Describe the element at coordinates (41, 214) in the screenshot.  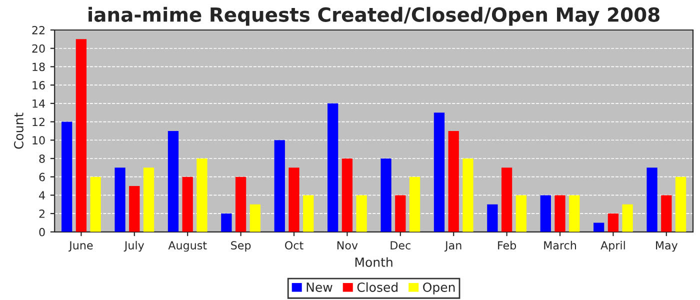
I see `y-tick-label: 2` at that location.